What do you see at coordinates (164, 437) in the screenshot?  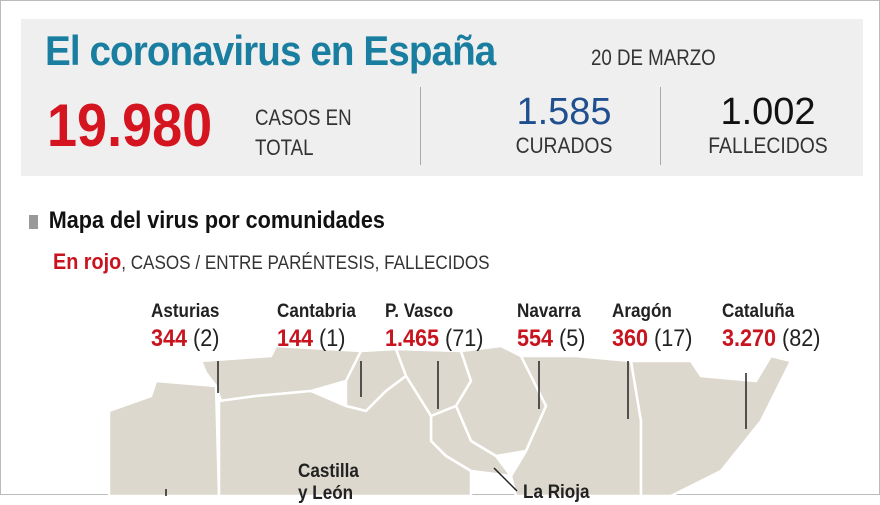 I see `region-galicia` at bounding box center [164, 437].